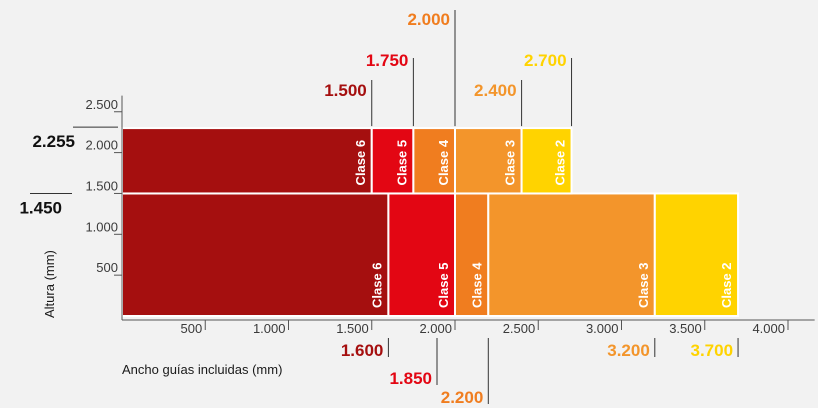 The height and width of the screenshot is (408, 818). I want to click on x-tick-label: 4.000, so click(768, 328).